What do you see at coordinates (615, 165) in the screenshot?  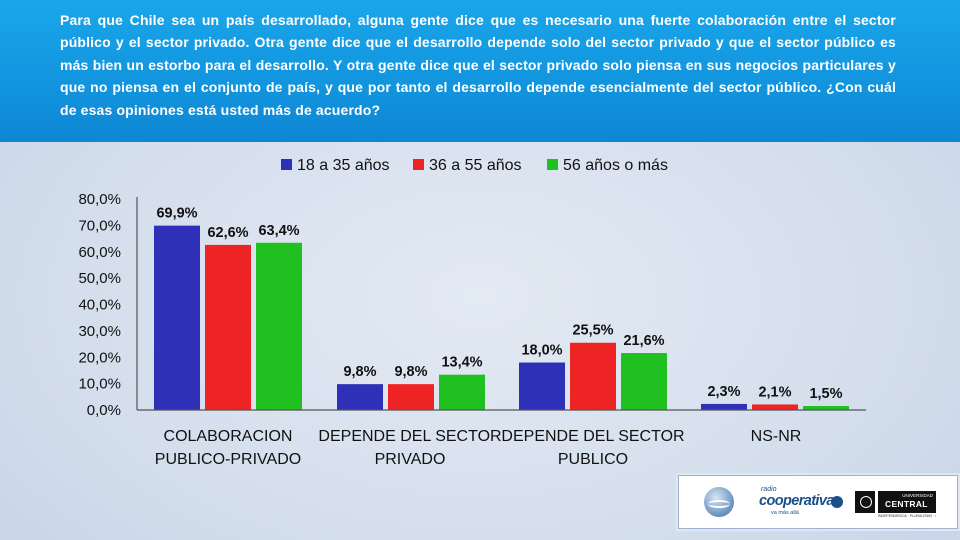 I see `legend-label: 56 años o más` at bounding box center [615, 165].